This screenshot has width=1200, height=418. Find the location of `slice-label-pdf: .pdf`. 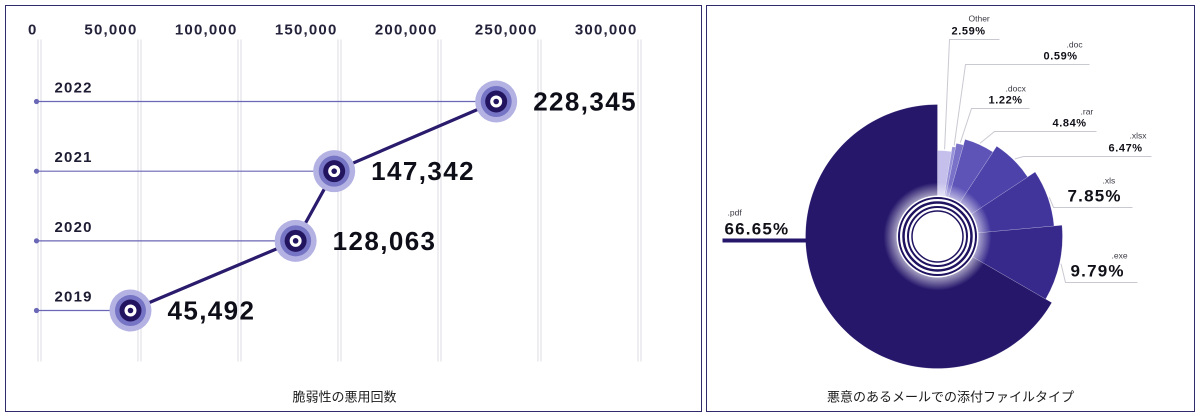

slice-label-pdf: .pdf is located at coordinates (735, 213).